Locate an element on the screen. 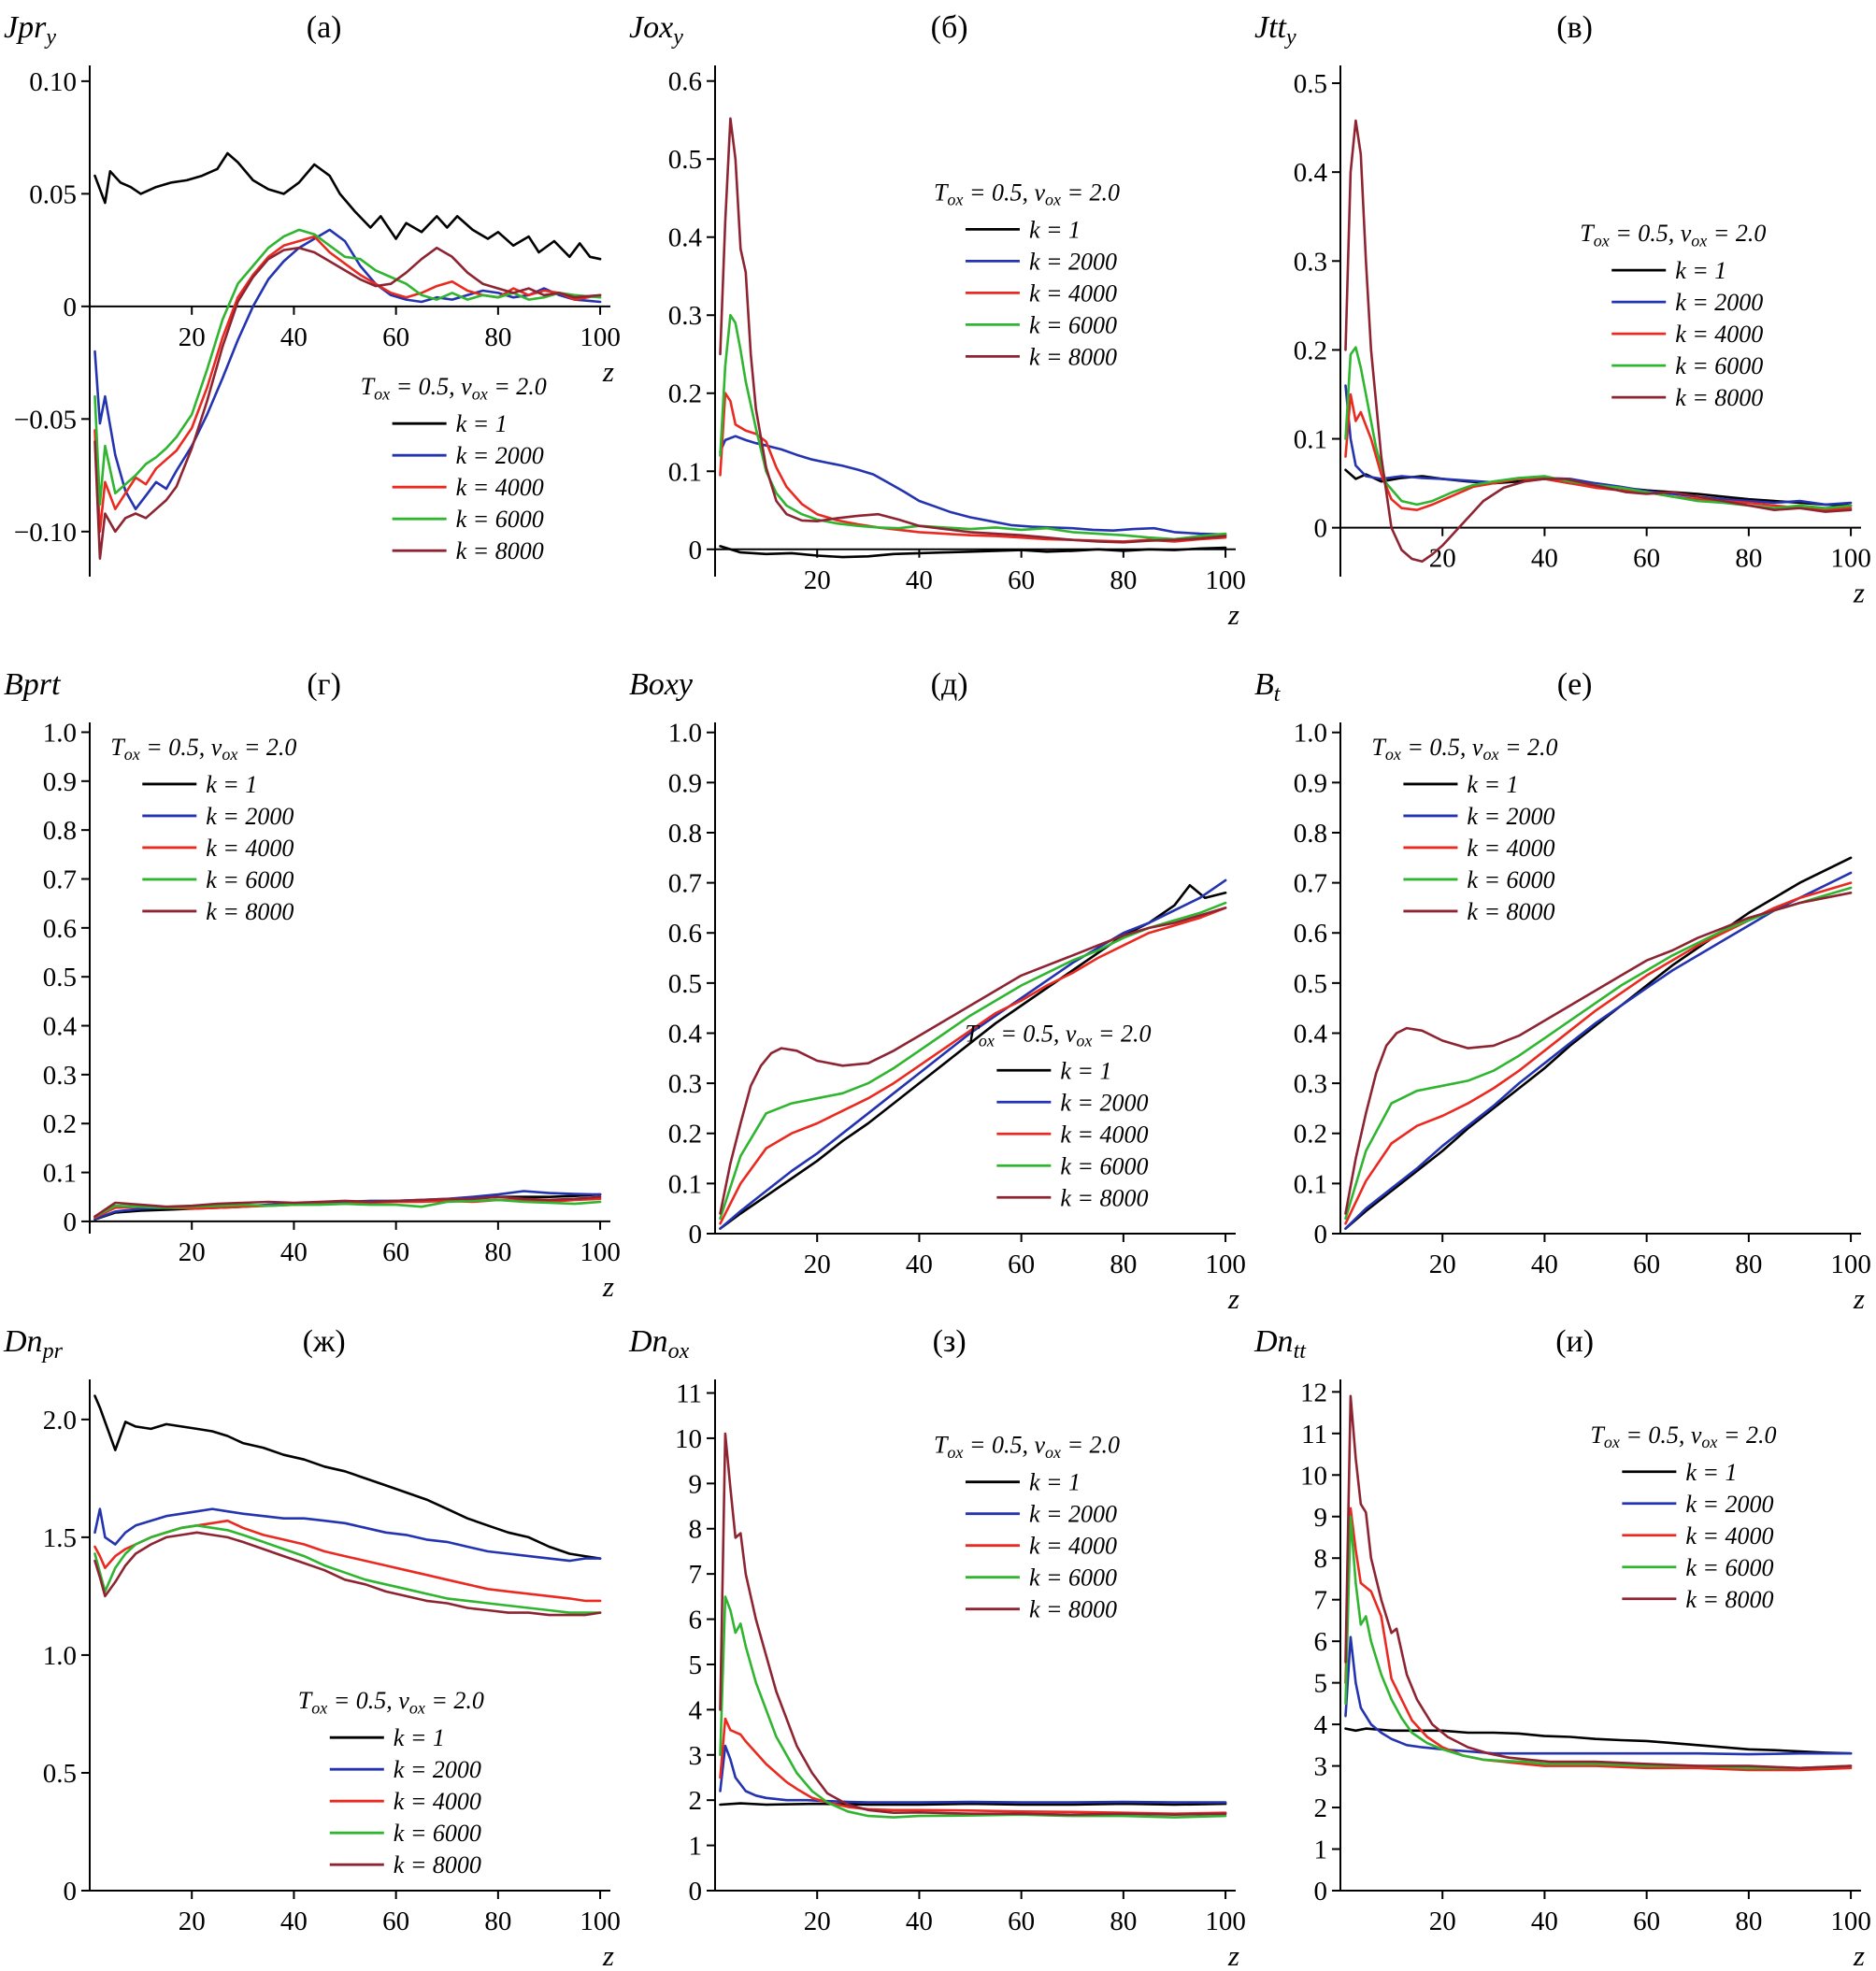  svg-text: 100 is located at coordinates (1851, 1922).